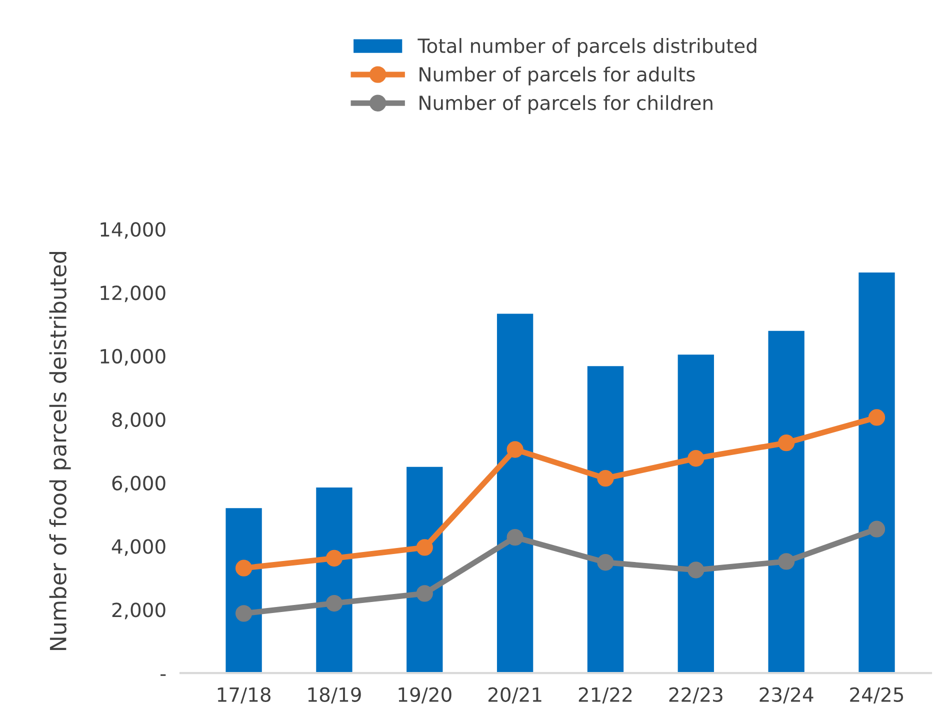  Describe the element at coordinates (60, 451) in the screenshot. I see `y-axis-title: Number of food parcels deistributed` at that location.